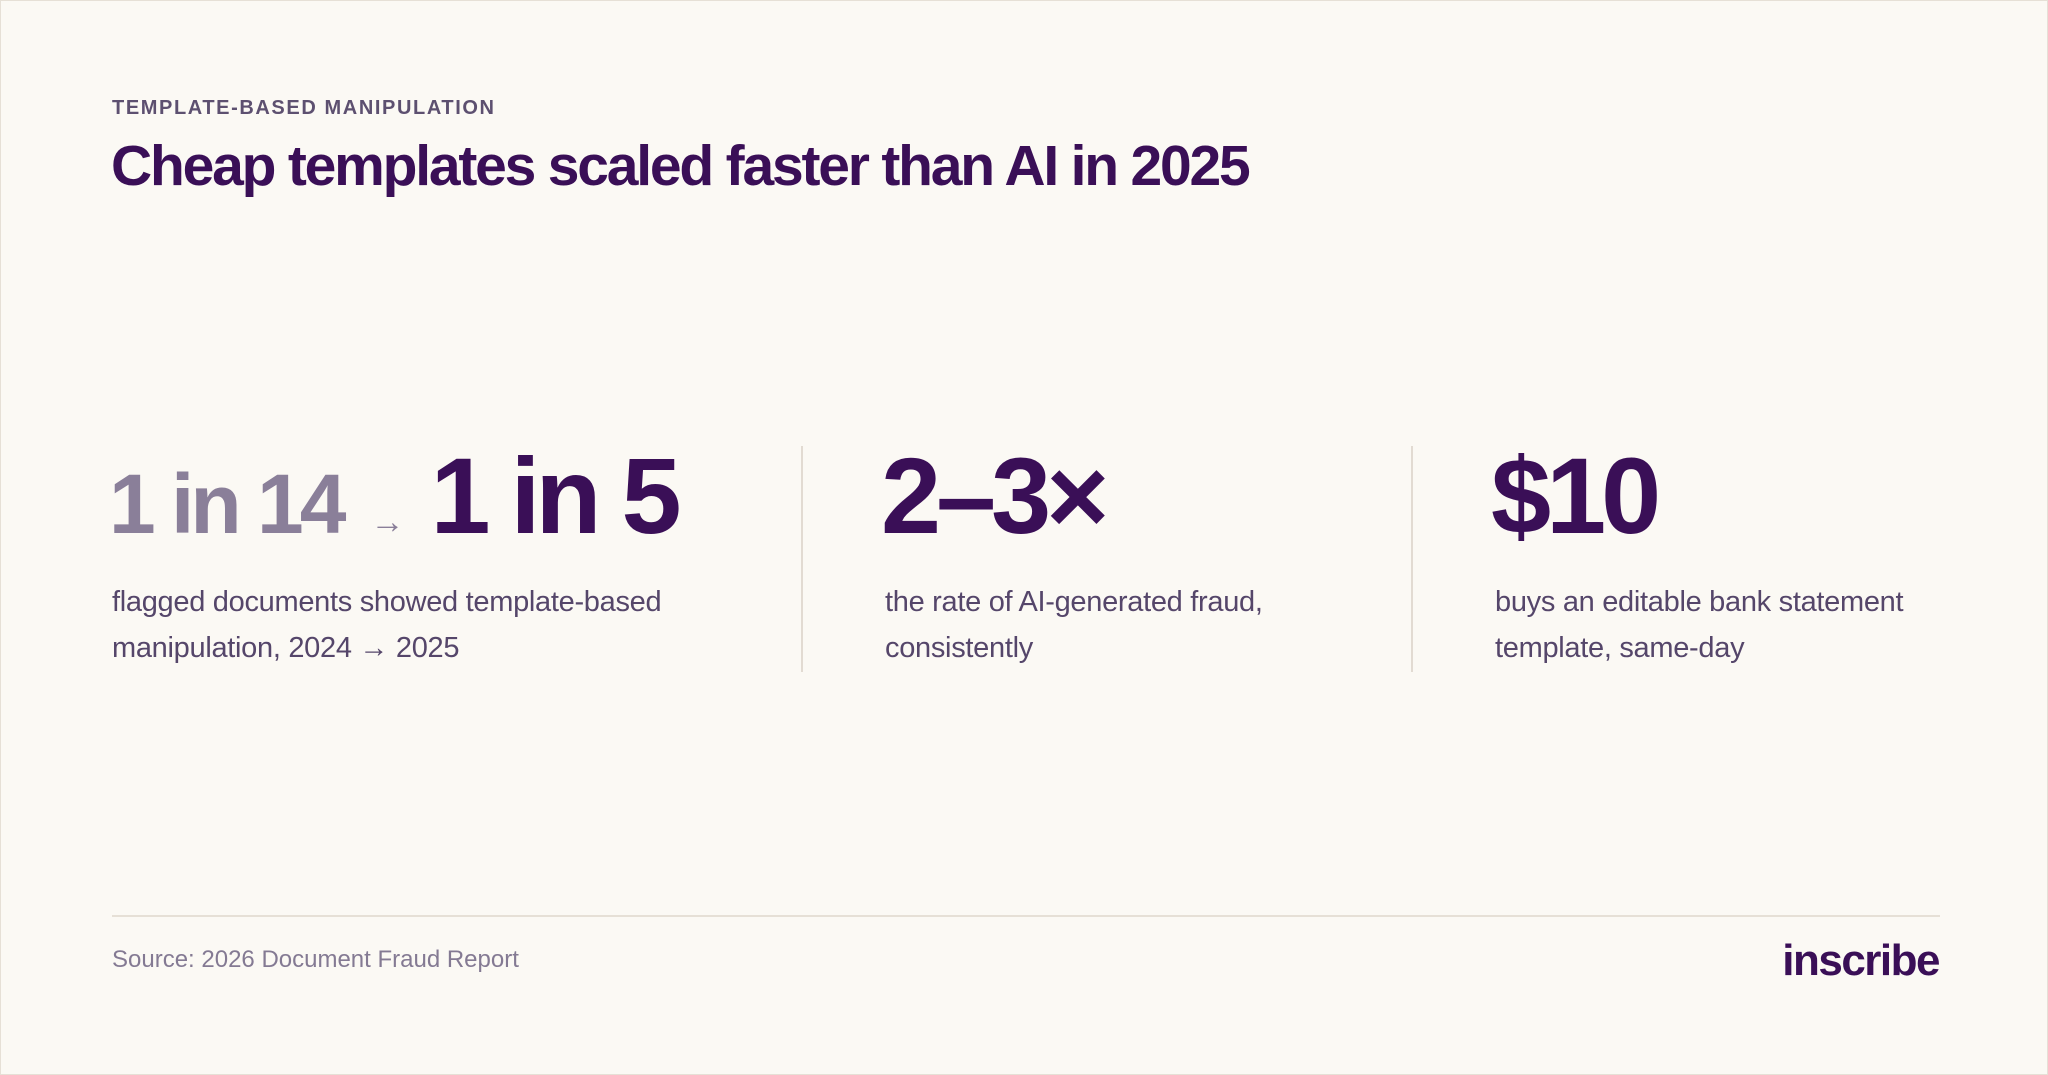 The image size is (2048, 1075). I want to click on stat-multiplier-value: 2–3×, so click(995, 495).